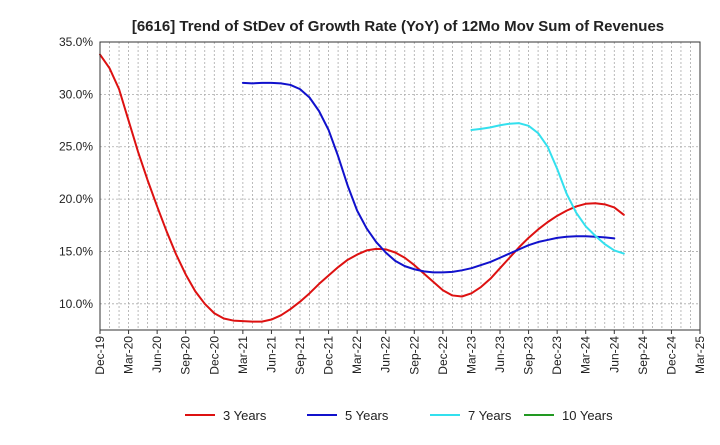 The image size is (720, 445). Describe the element at coordinates (157, 354) in the screenshot. I see `x-tick-label: Jun-20` at that location.